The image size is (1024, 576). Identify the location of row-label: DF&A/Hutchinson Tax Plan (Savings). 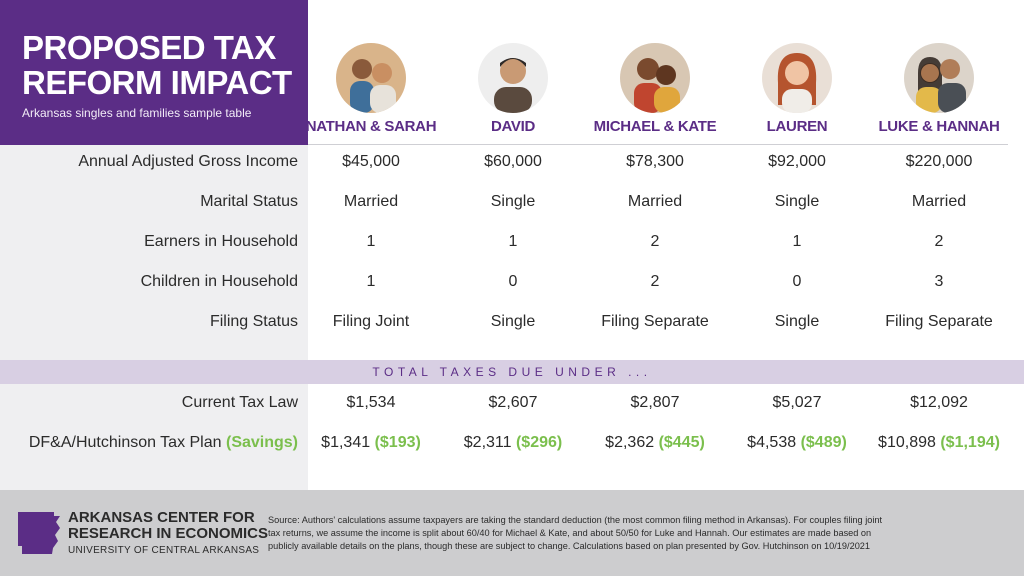
(149, 443).